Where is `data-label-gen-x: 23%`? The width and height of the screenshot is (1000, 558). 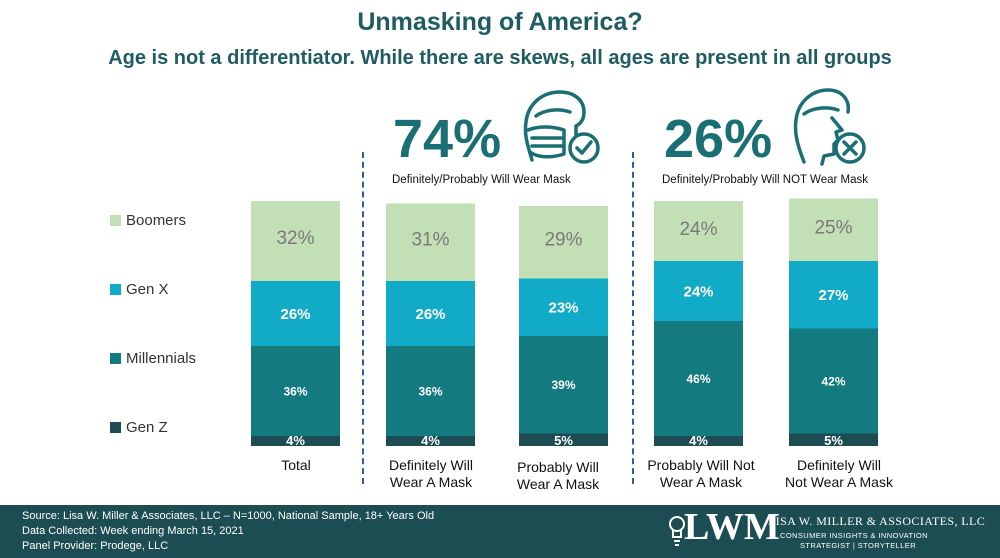 data-label-gen-x: 23% is located at coordinates (563, 308).